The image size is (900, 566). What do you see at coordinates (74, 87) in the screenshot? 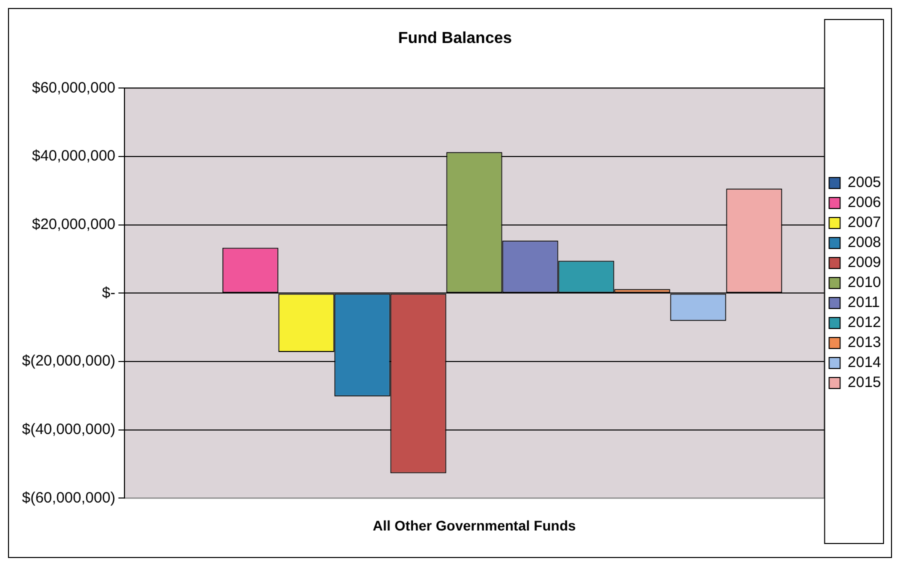
I see `y-tick-label: $60,000,000` at bounding box center [74, 87].